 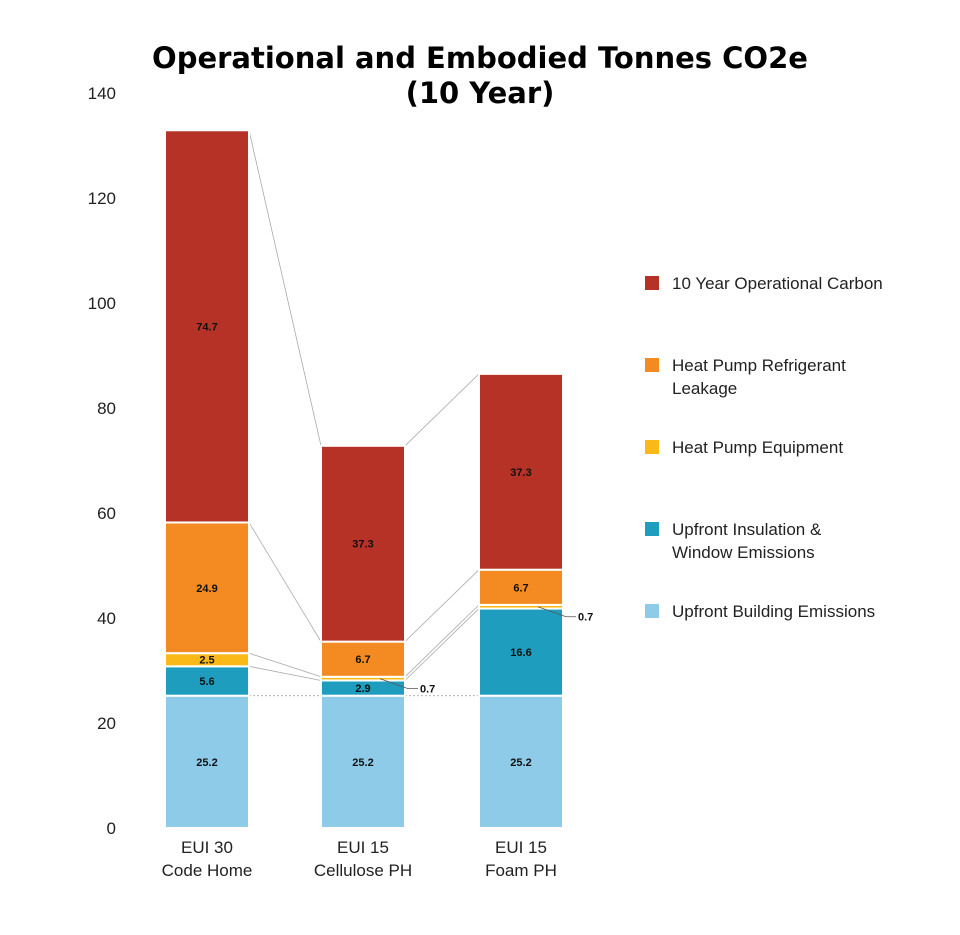 I want to click on chart-title-line: (10 Year), so click(x=480, y=93).